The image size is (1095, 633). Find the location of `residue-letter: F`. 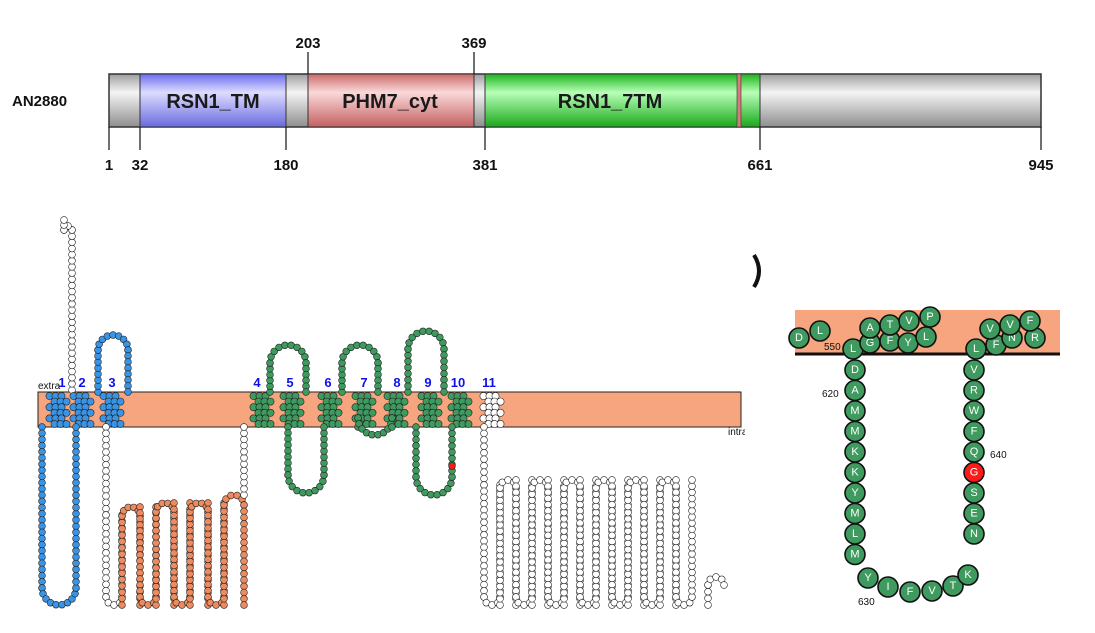

residue-letter: F is located at coordinates (996, 345).